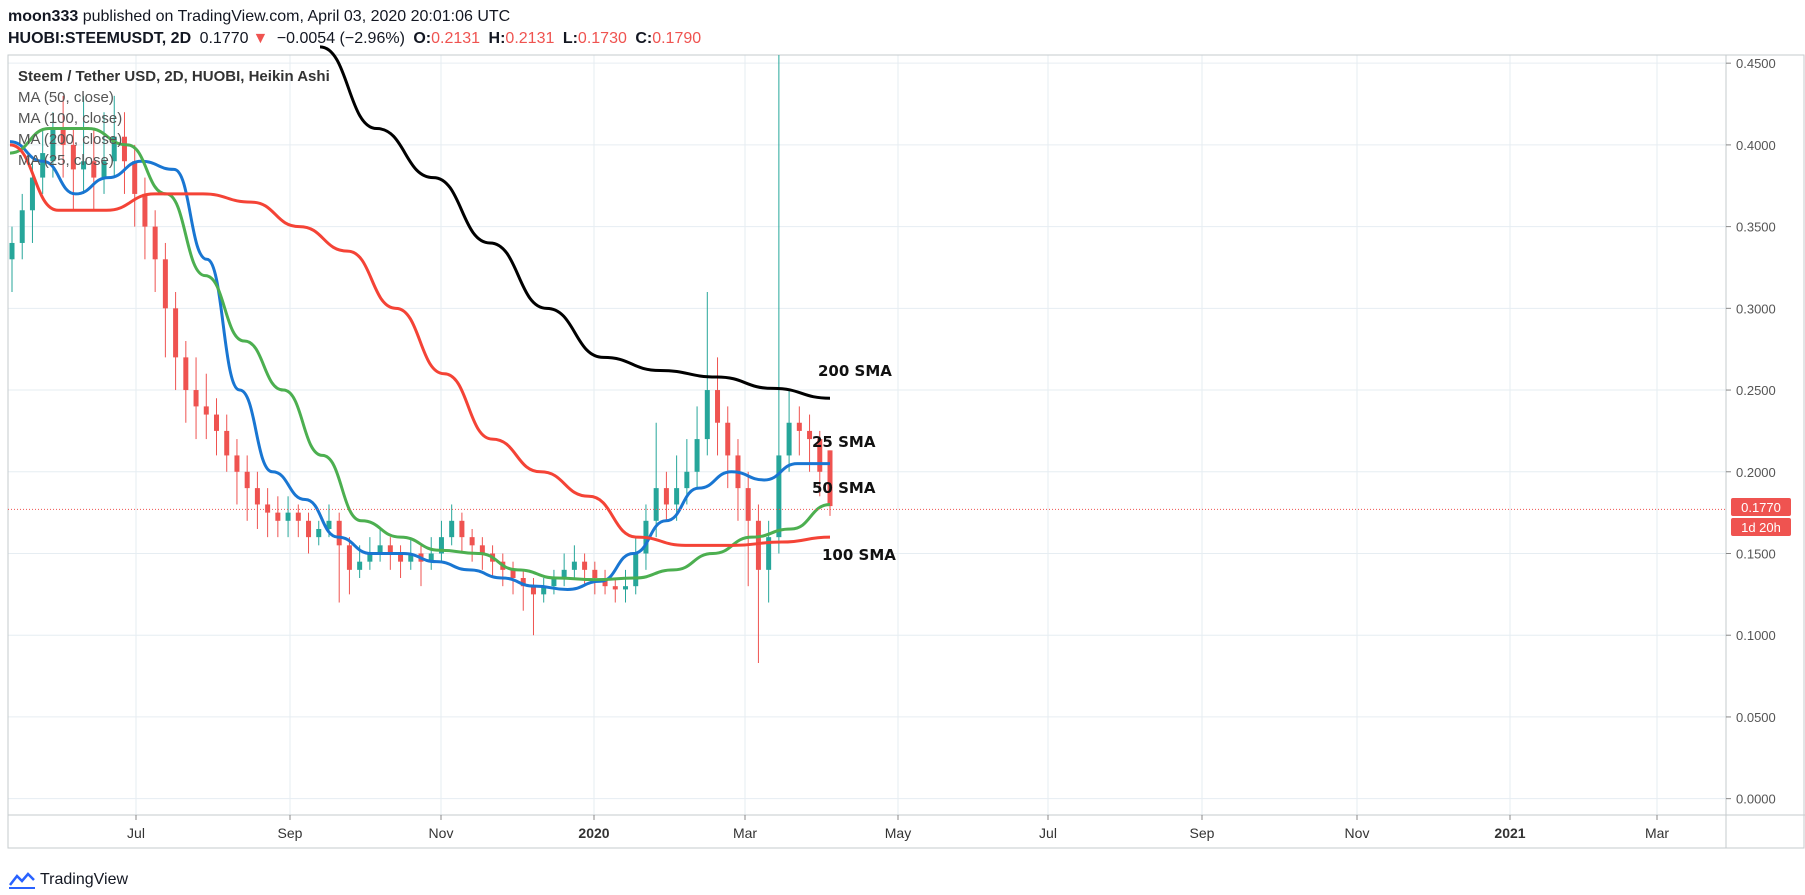 This screenshot has width=1805, height=895. I want to click on legend-ma50: MA (50, close), so click(66, 97).